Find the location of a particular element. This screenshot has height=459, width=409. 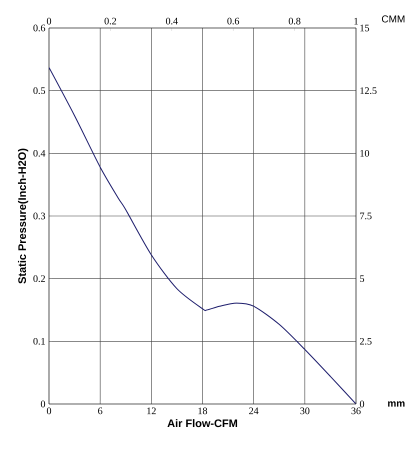

x2-tick-label: 0.4 is located at coordinates (172, 21).